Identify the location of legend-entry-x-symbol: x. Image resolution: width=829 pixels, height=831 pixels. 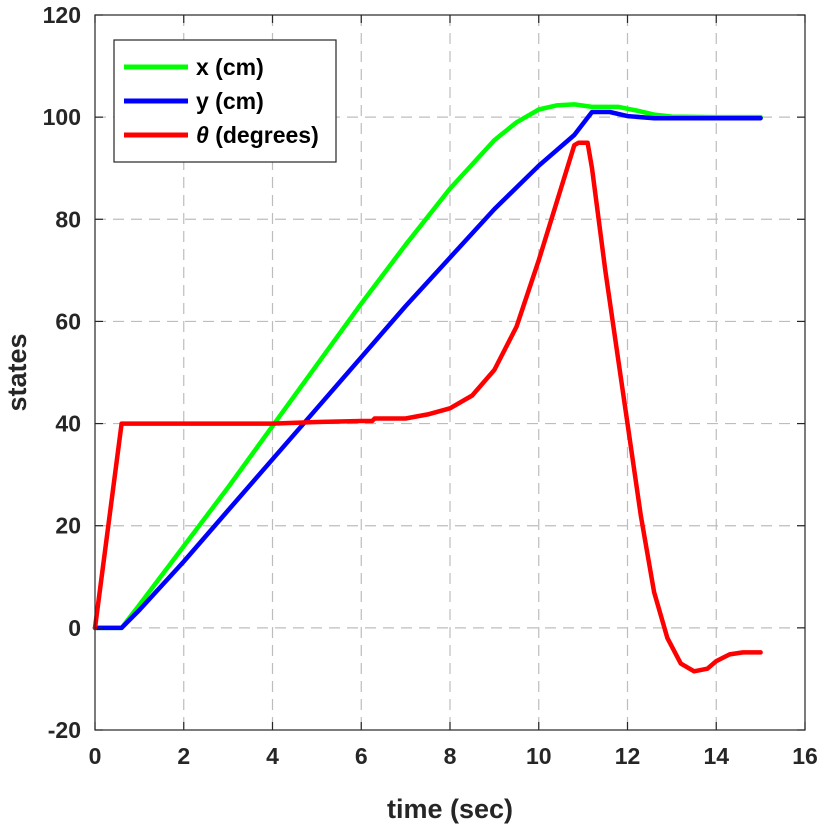
(202, 67).